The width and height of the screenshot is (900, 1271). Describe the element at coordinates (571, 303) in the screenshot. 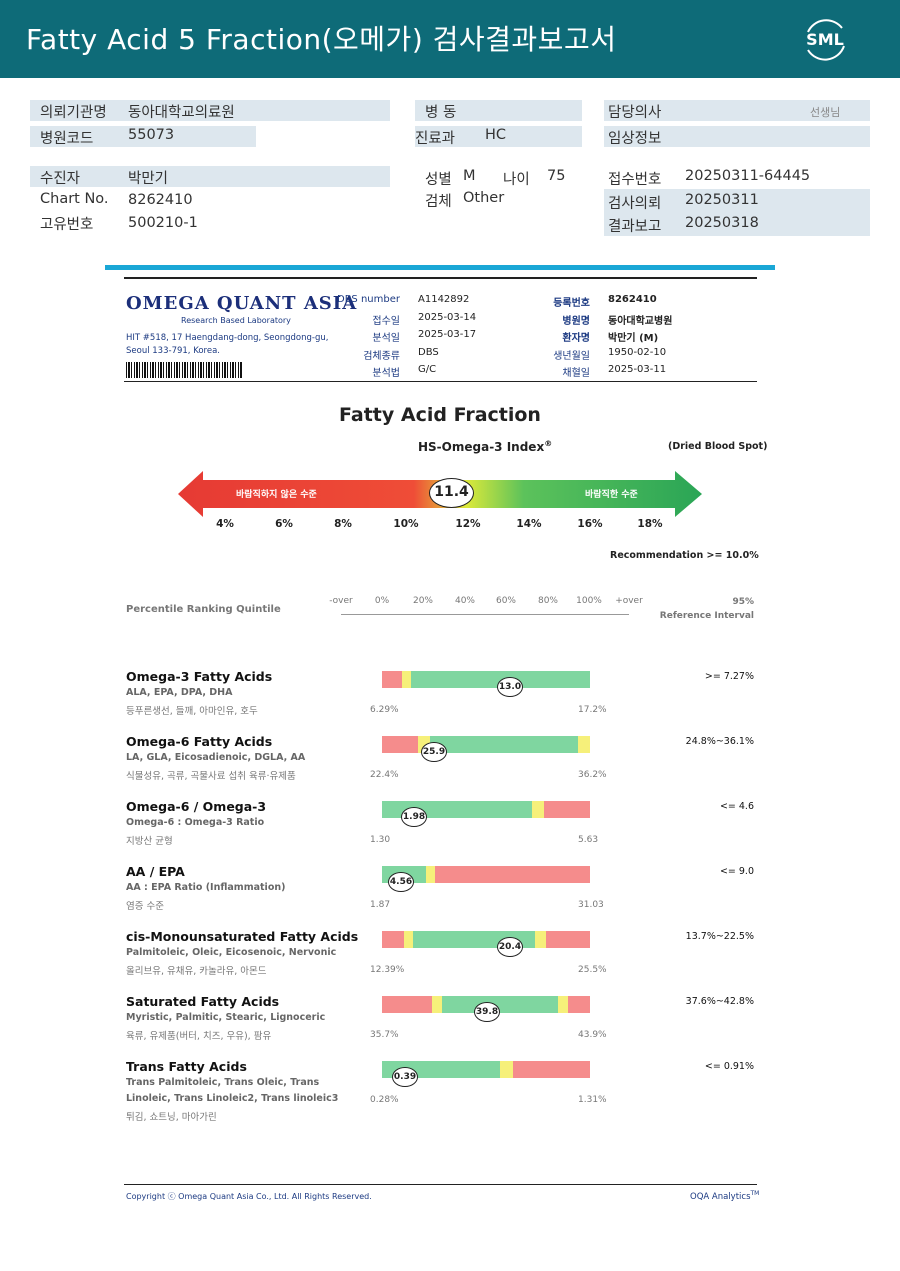

I see `lab-meta-label: 등록번호` at that location.